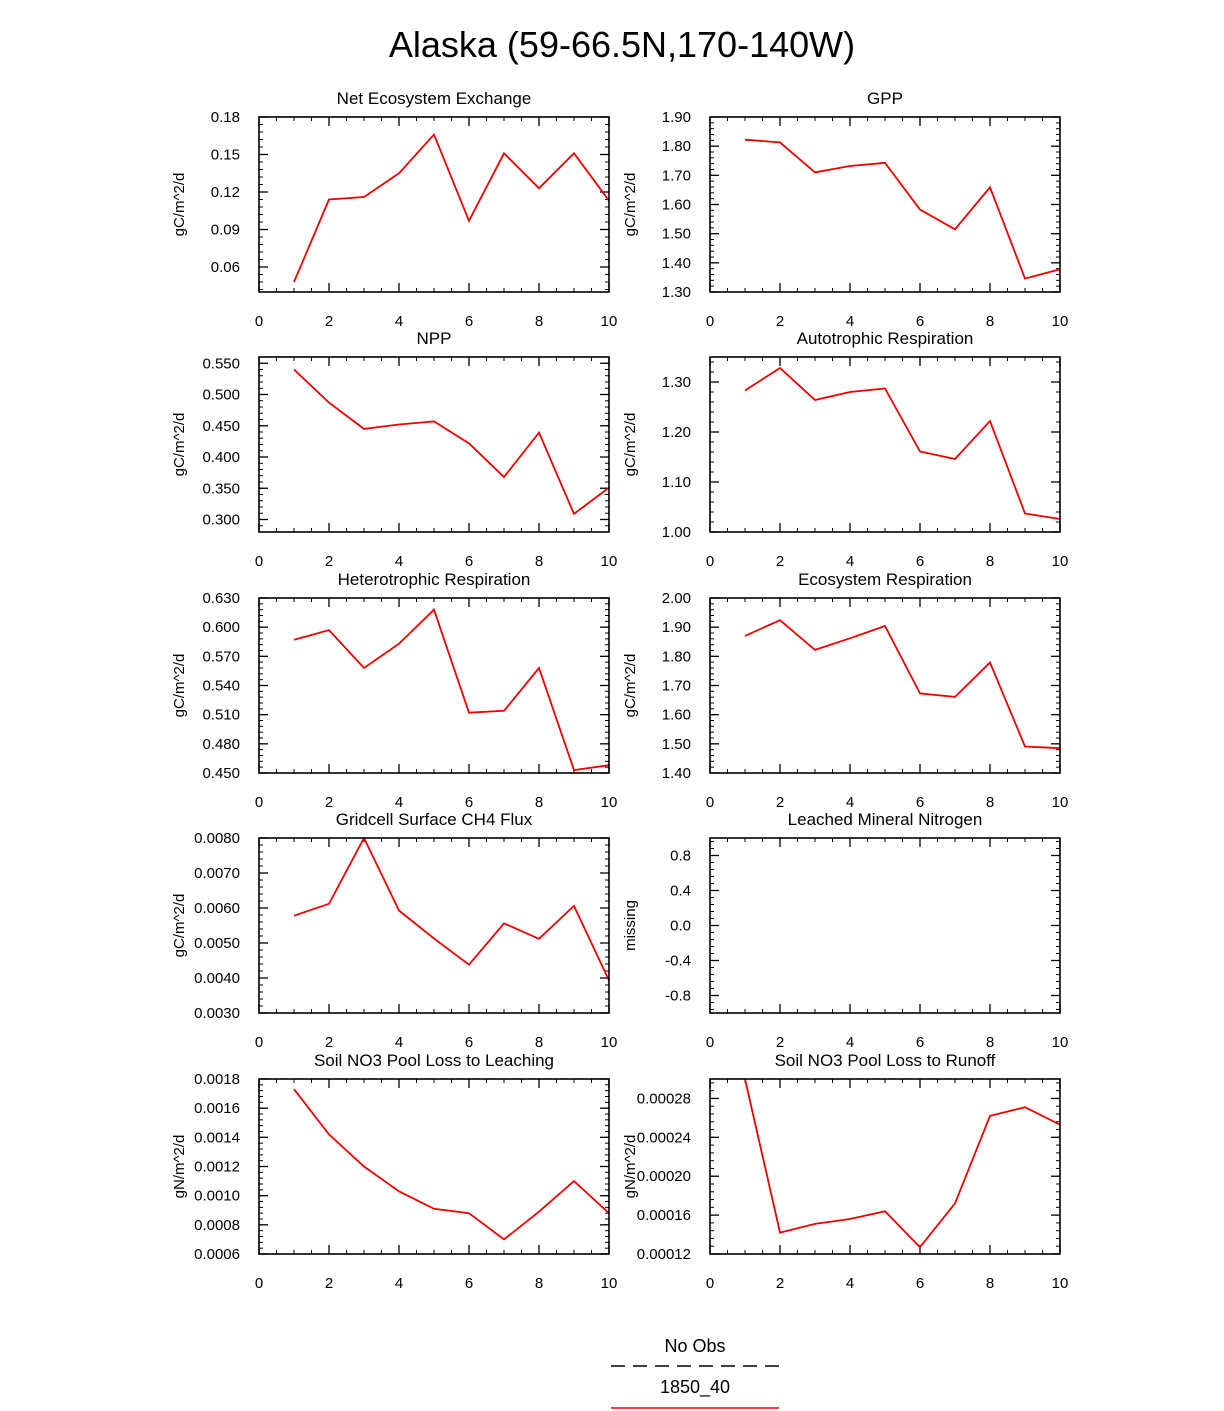 The image size is (1224, 1411). Describe the element at coordinates (678, 961) in the screenshot. I see `y-tick-label: -0.4` at that location.